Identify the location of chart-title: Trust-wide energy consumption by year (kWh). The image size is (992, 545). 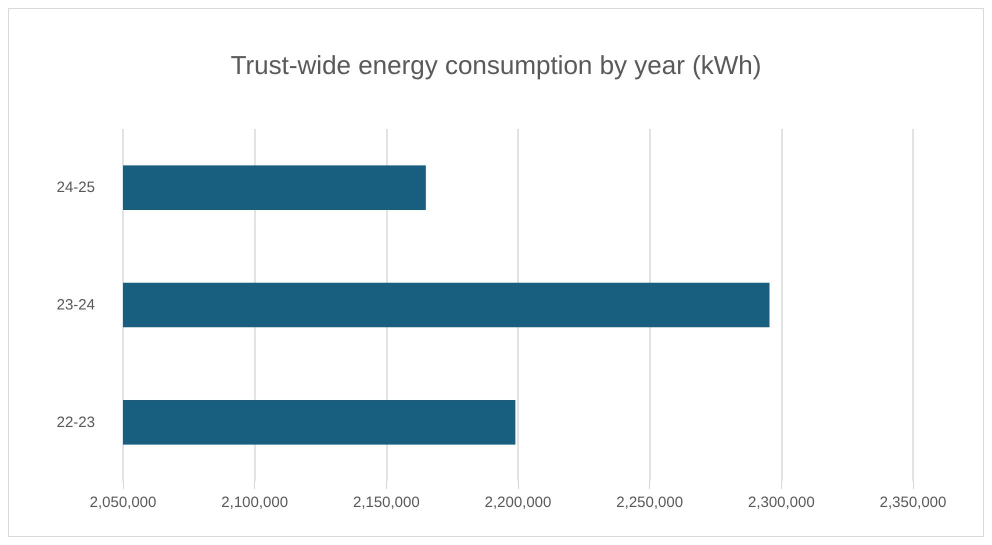
(496, 65).